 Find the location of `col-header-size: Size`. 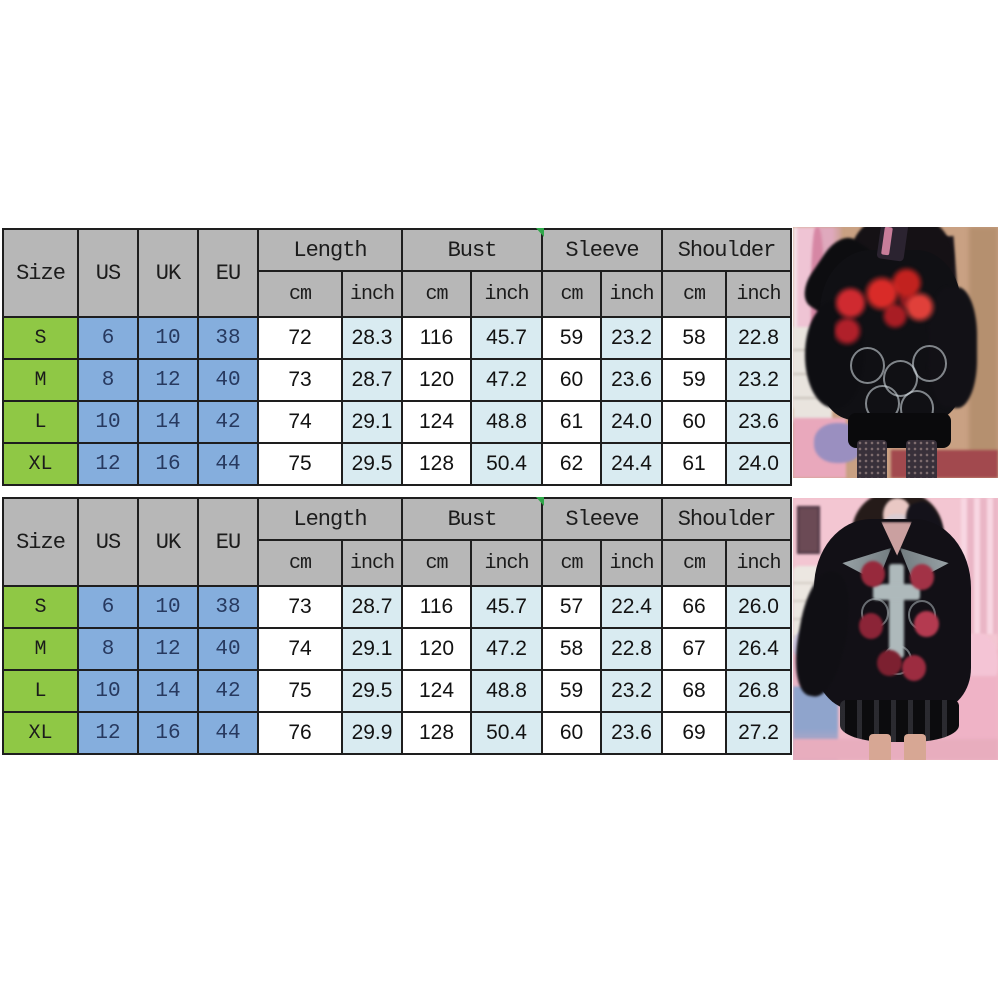

col-header-size: Size is located at coordinates (40, 542).